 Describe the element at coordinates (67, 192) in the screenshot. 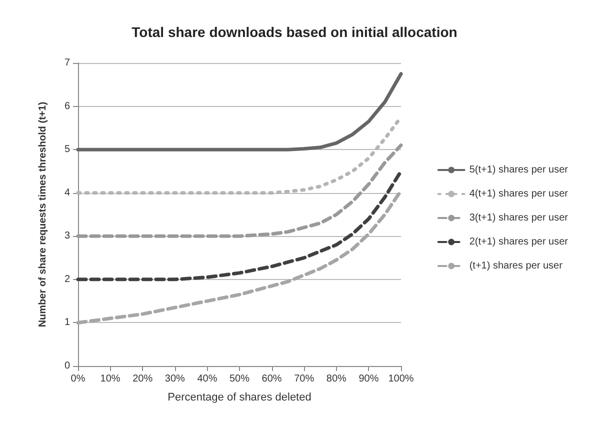

I see `y-tick-label: 4` at that location.